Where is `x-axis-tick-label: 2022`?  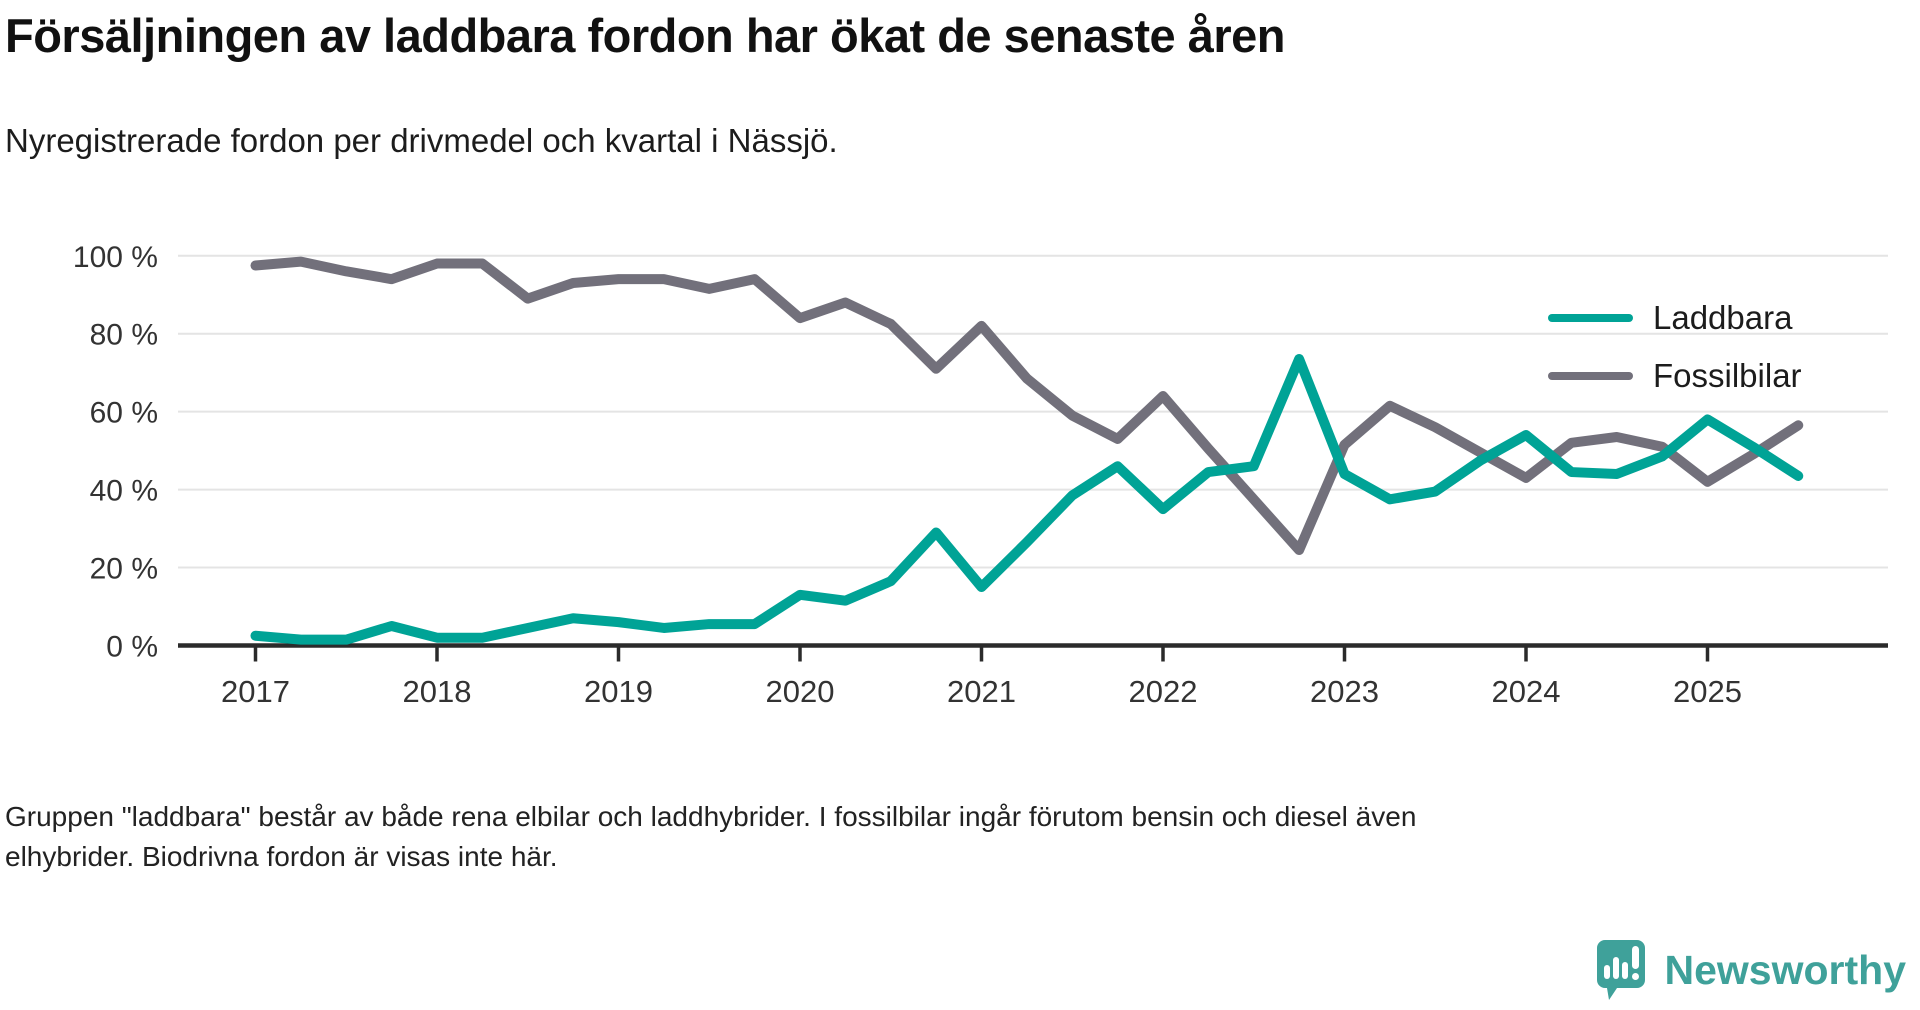
x-axis-tick-label: 2022 is located at coordinates (1163, 691).